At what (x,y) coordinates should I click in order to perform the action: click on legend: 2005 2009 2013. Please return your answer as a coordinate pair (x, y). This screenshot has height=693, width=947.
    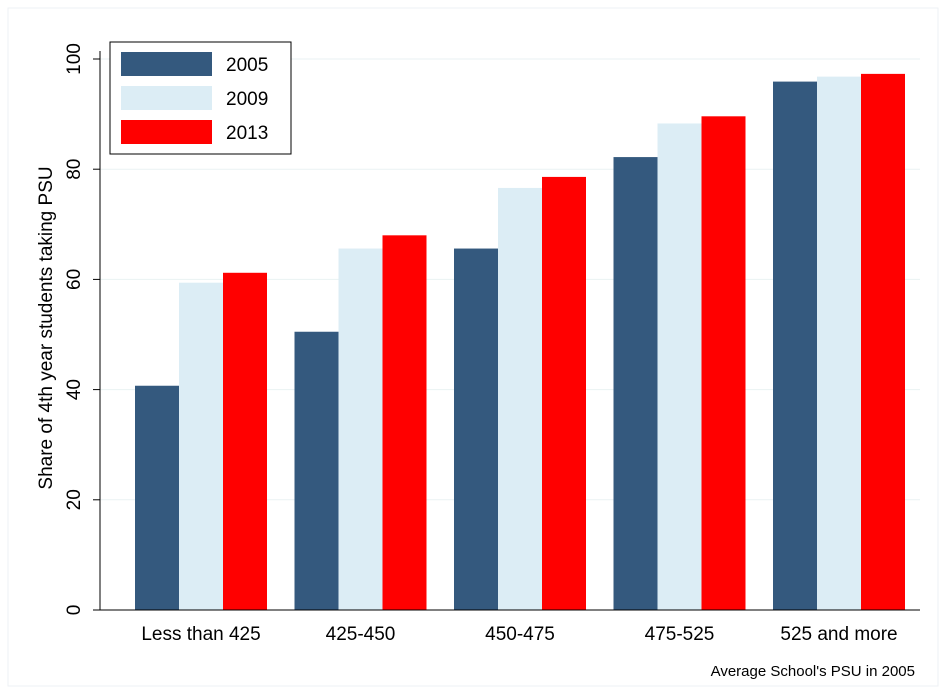
    Looking at the image, I should click on (200, 98).